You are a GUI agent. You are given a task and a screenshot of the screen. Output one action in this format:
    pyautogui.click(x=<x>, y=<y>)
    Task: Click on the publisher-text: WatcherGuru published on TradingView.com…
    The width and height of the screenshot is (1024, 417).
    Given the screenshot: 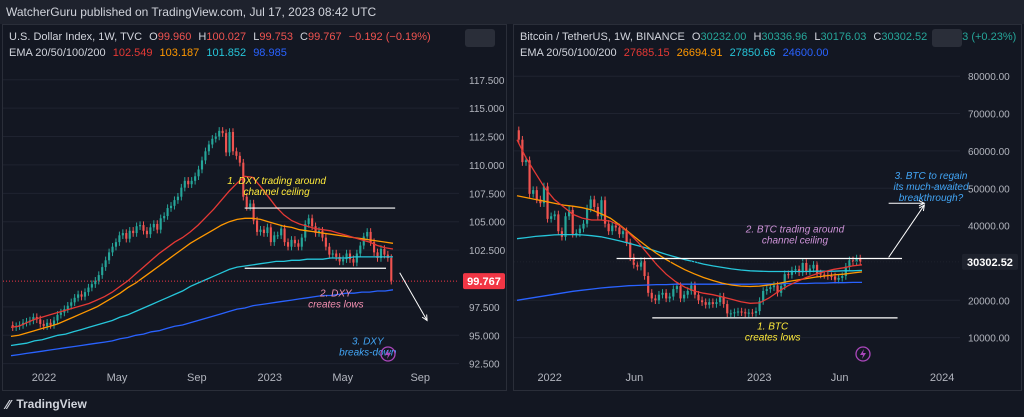 What is the action you would take?
    pyautogui.click(x=191, y=12)
    